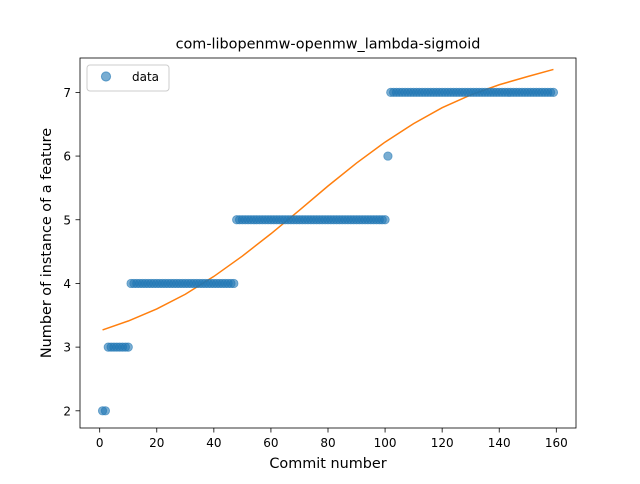  What do you see at coordinates (327, 464) in the screenshot?
I see `x-axis-label: Commit number` at bounding box center [327, 464].